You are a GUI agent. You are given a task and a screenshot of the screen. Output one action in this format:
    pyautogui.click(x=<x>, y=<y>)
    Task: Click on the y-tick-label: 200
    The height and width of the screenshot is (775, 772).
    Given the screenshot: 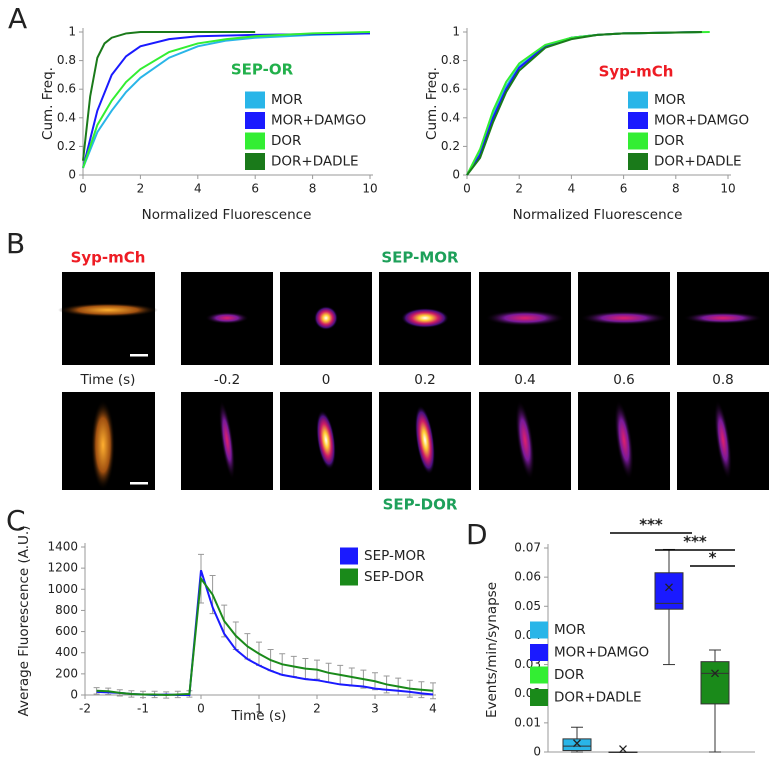 What is the action you would take?
    pyautogui.click(x=66, y=673)
    